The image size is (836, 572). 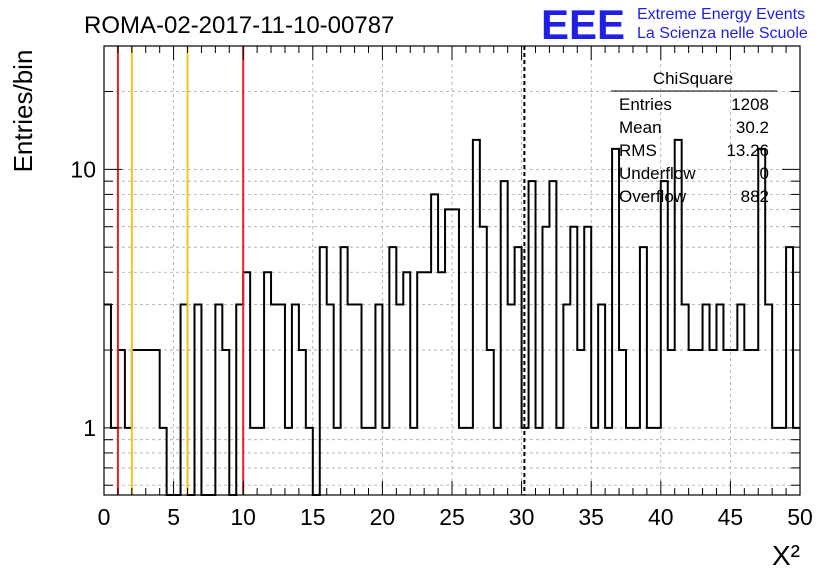 What do you see at coordinates (755, 196) in the screenshot?
I see `stats-value-overflow: 882` at bounding box center [755, 196].